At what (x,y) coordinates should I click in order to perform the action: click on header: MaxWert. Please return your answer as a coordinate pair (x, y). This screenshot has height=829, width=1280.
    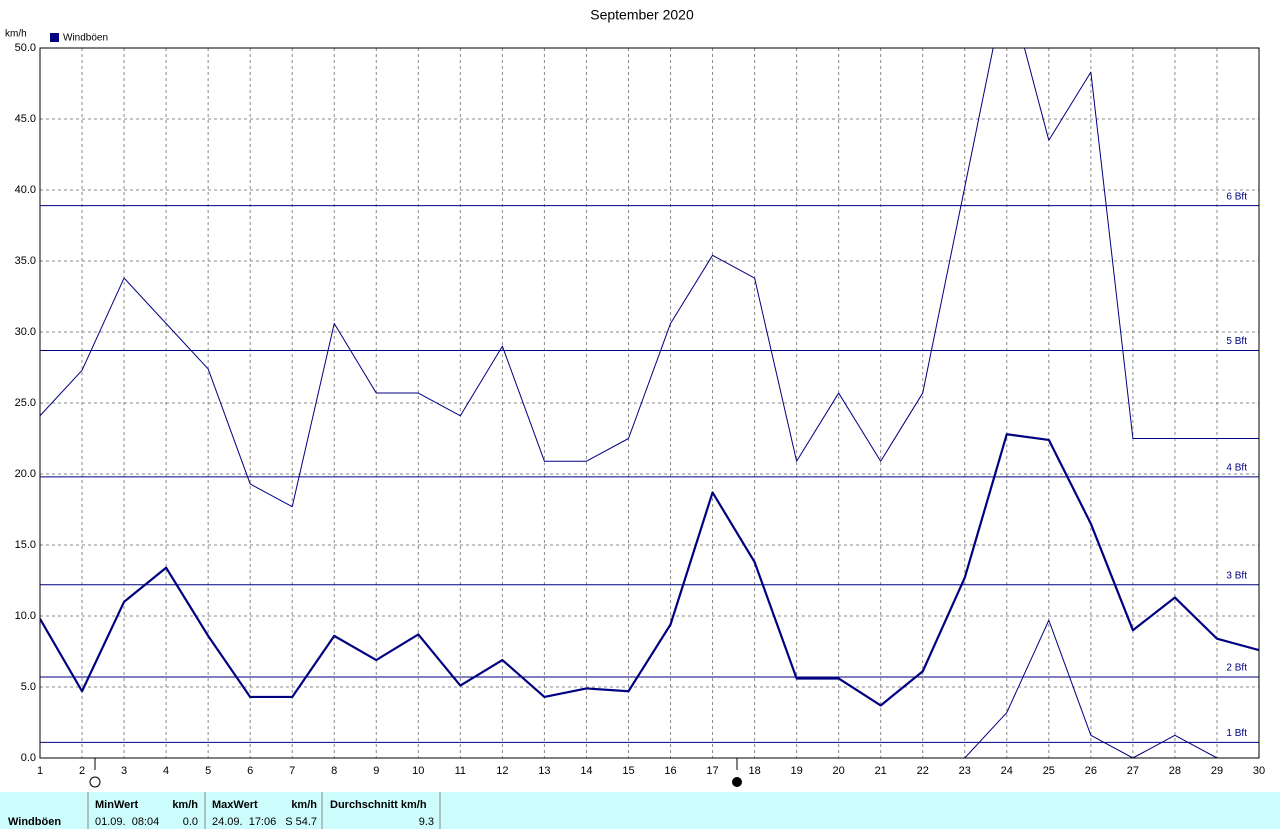
    Looking at the image, I should click on (235, 805).